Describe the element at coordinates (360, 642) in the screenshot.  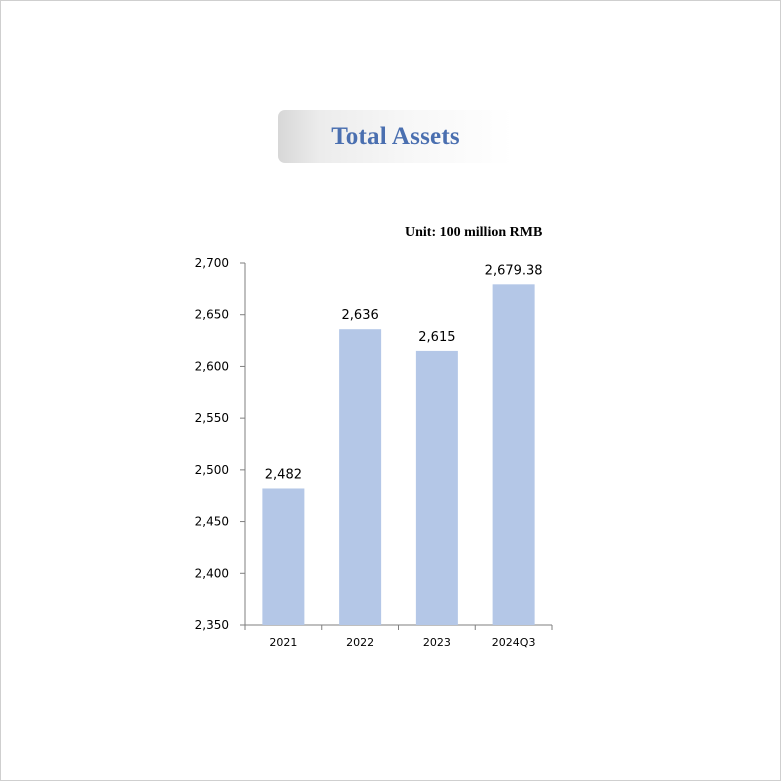
I see `x-tick-label: 2022` at that location.